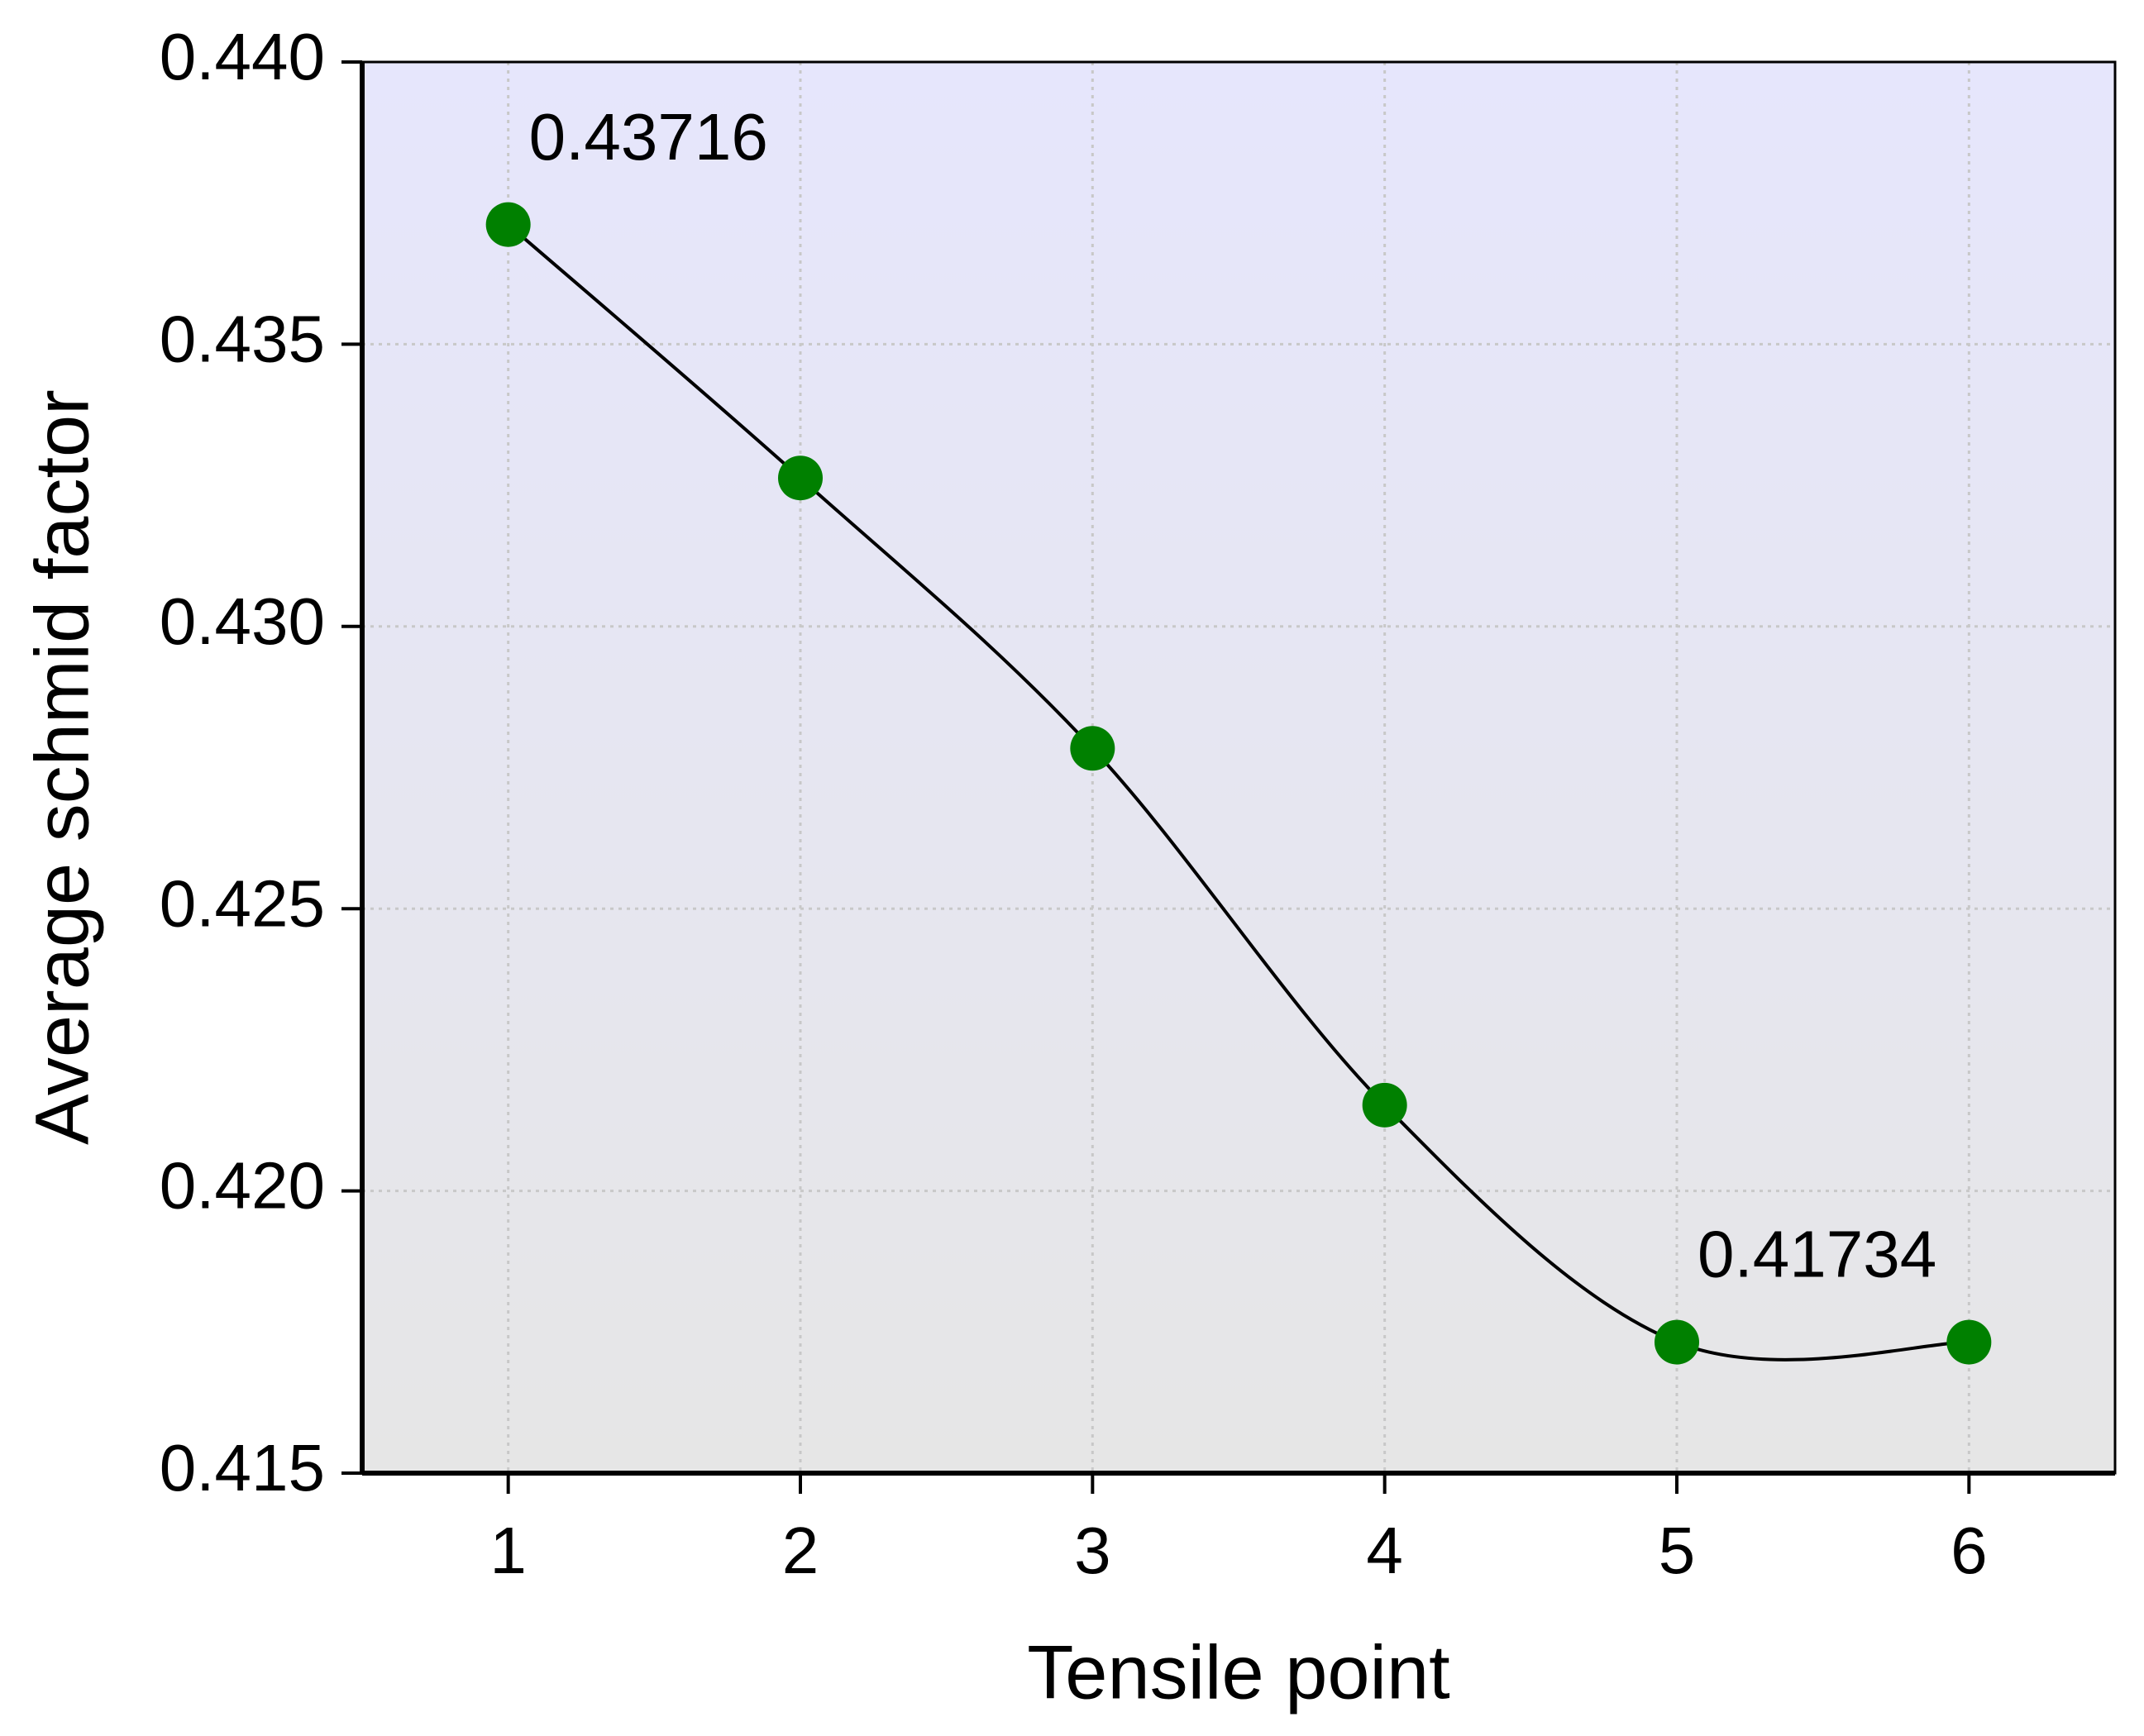 Image resolution: width=2144 pixels, height=1736 pixels. I want to click on y-tick-label: 0.415, so click(242, 1468).